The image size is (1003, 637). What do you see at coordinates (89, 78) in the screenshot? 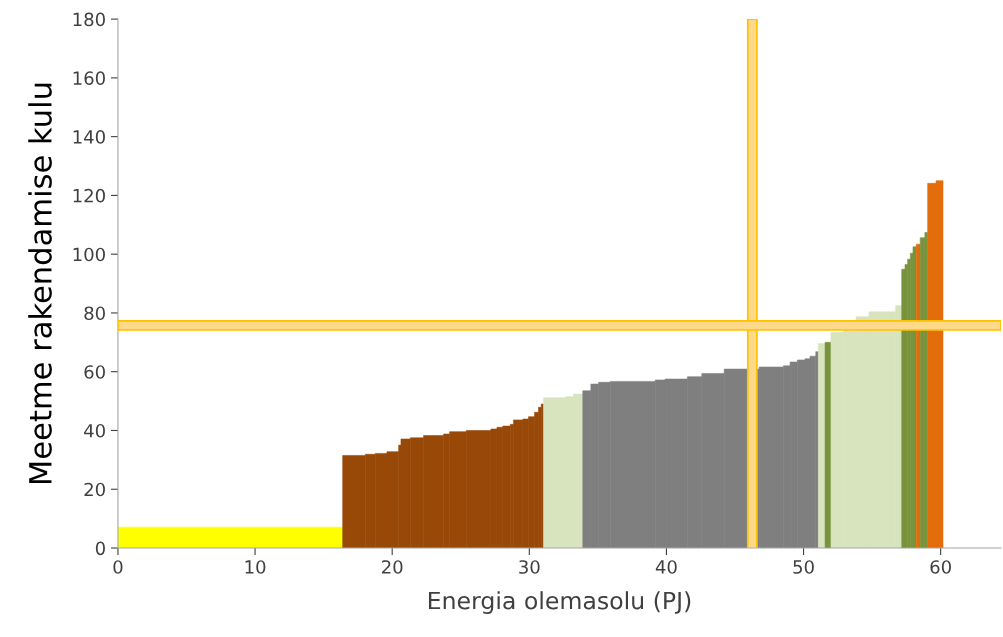
I see `y-tick-label: 160` at bounding box center [89, 78].